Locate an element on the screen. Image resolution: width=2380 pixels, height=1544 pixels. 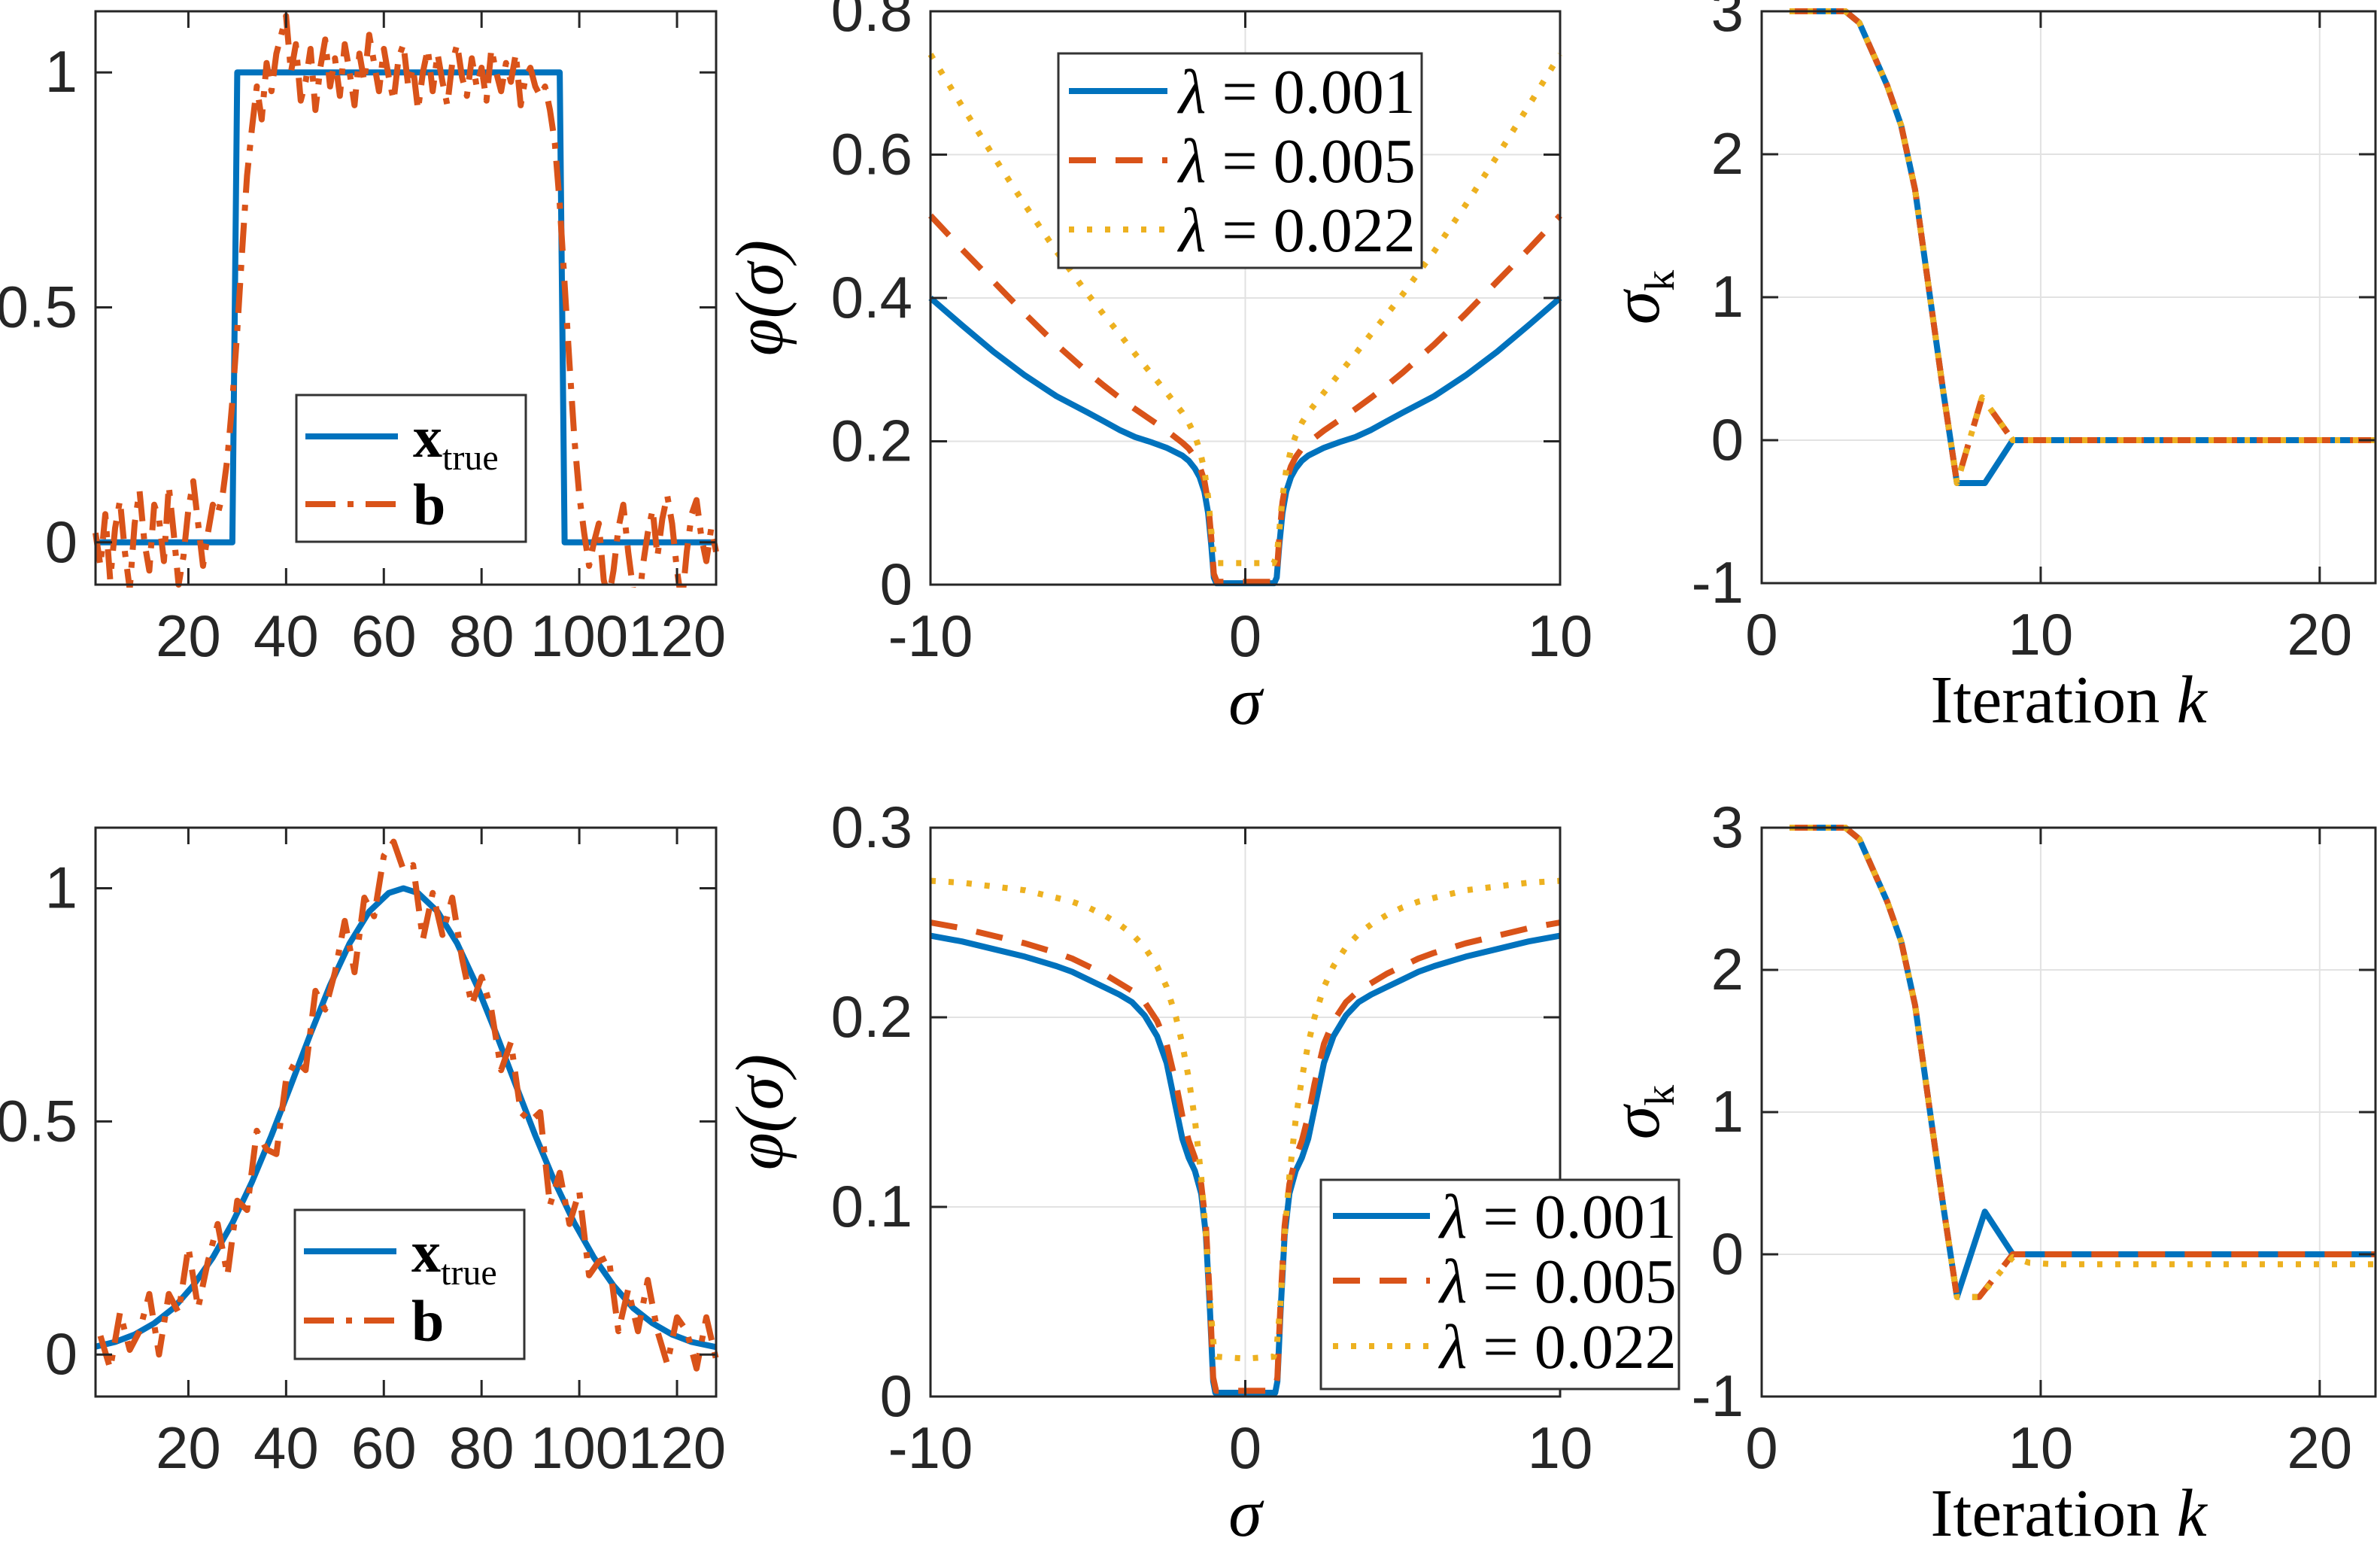
top-left-series-b is located at coordinates (406, 300).